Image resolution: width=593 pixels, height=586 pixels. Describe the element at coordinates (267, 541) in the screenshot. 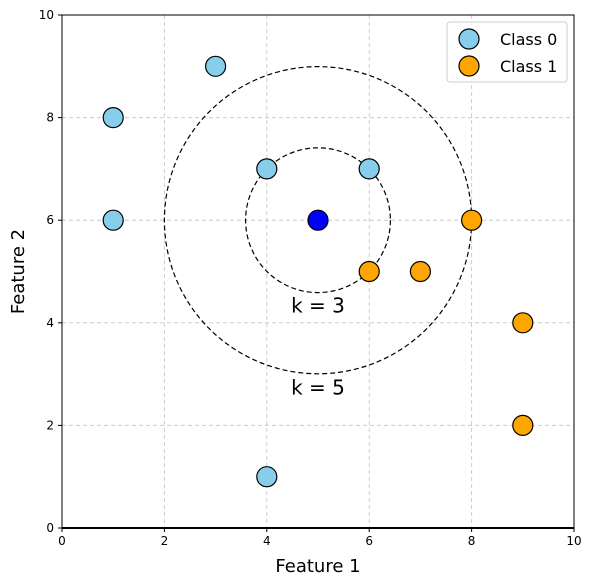

I see `x-tick-label: 4` at that location.